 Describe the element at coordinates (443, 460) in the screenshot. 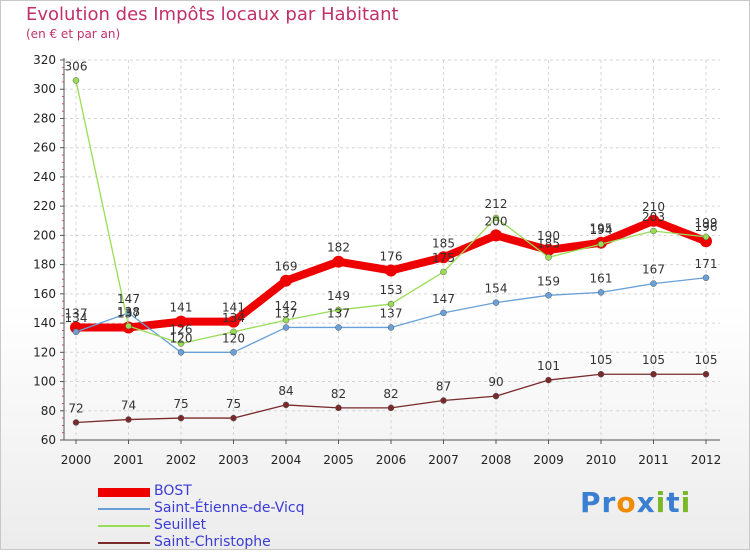

I see `x-tick-label: 2007` at that location.